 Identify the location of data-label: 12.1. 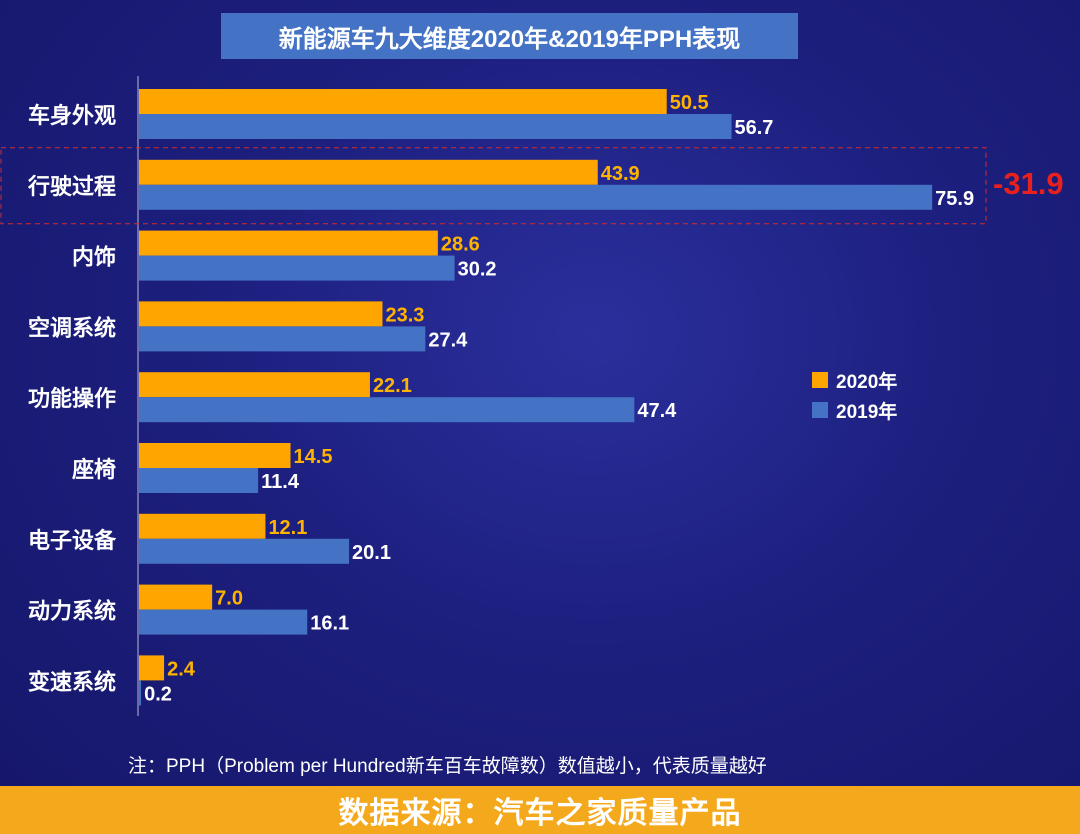
(287, 528).